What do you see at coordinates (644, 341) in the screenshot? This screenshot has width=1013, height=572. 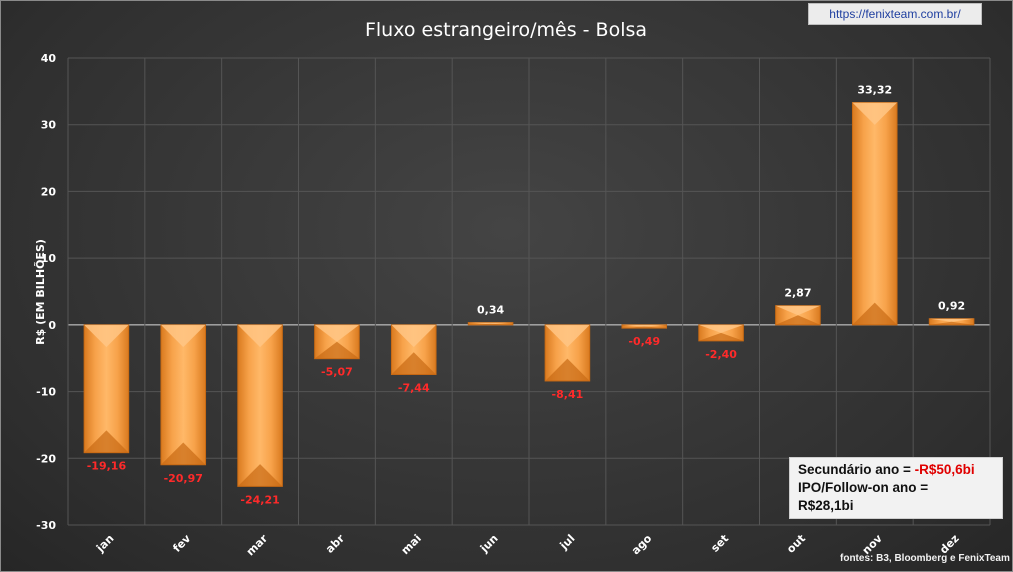 I see `data-label-ago: -0,49` at bounding box center [644, 341].